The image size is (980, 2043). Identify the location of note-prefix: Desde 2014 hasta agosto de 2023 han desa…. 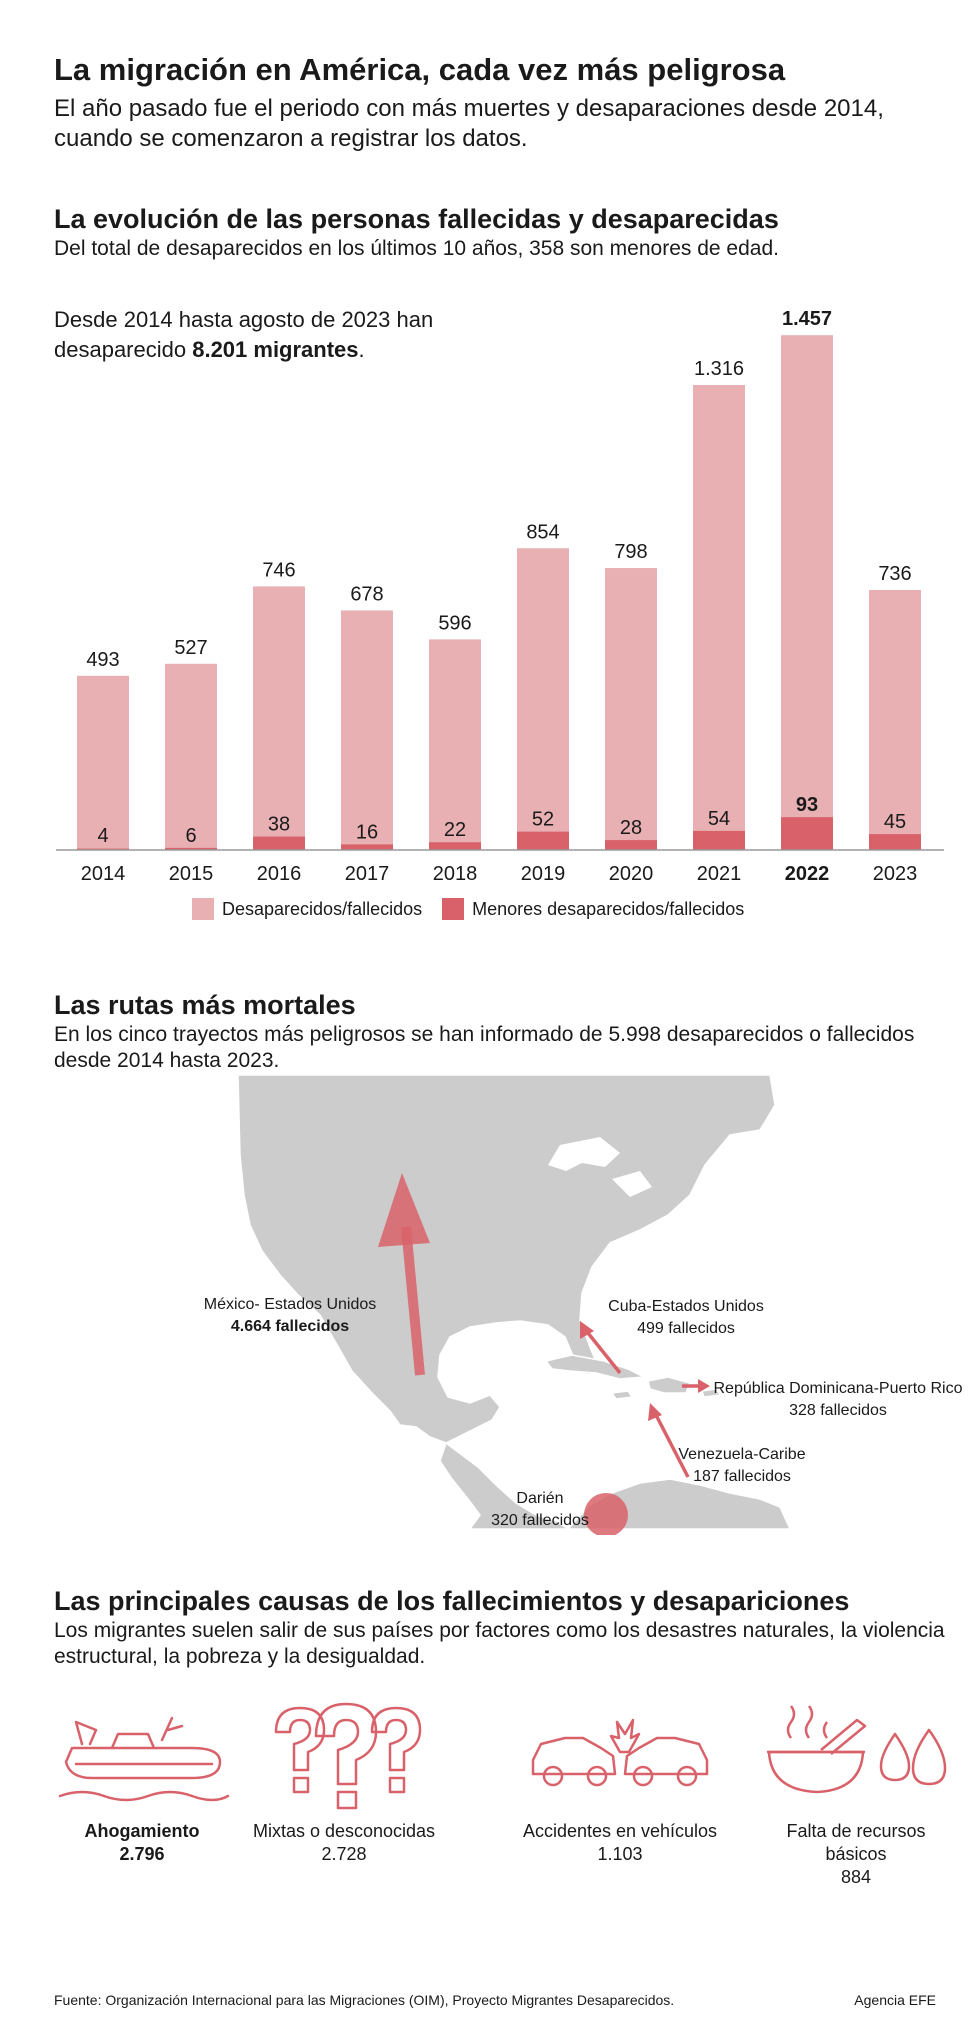
(244, 334).